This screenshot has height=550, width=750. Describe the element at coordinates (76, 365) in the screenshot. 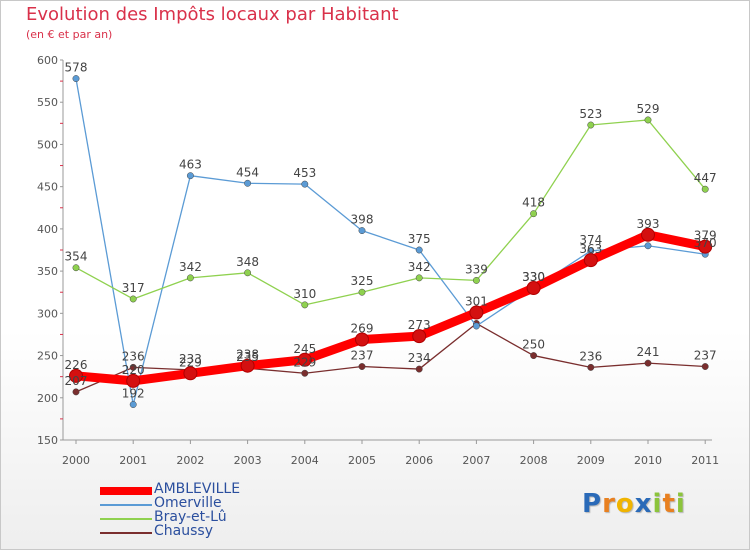

I see `data-label: 226` at that location.